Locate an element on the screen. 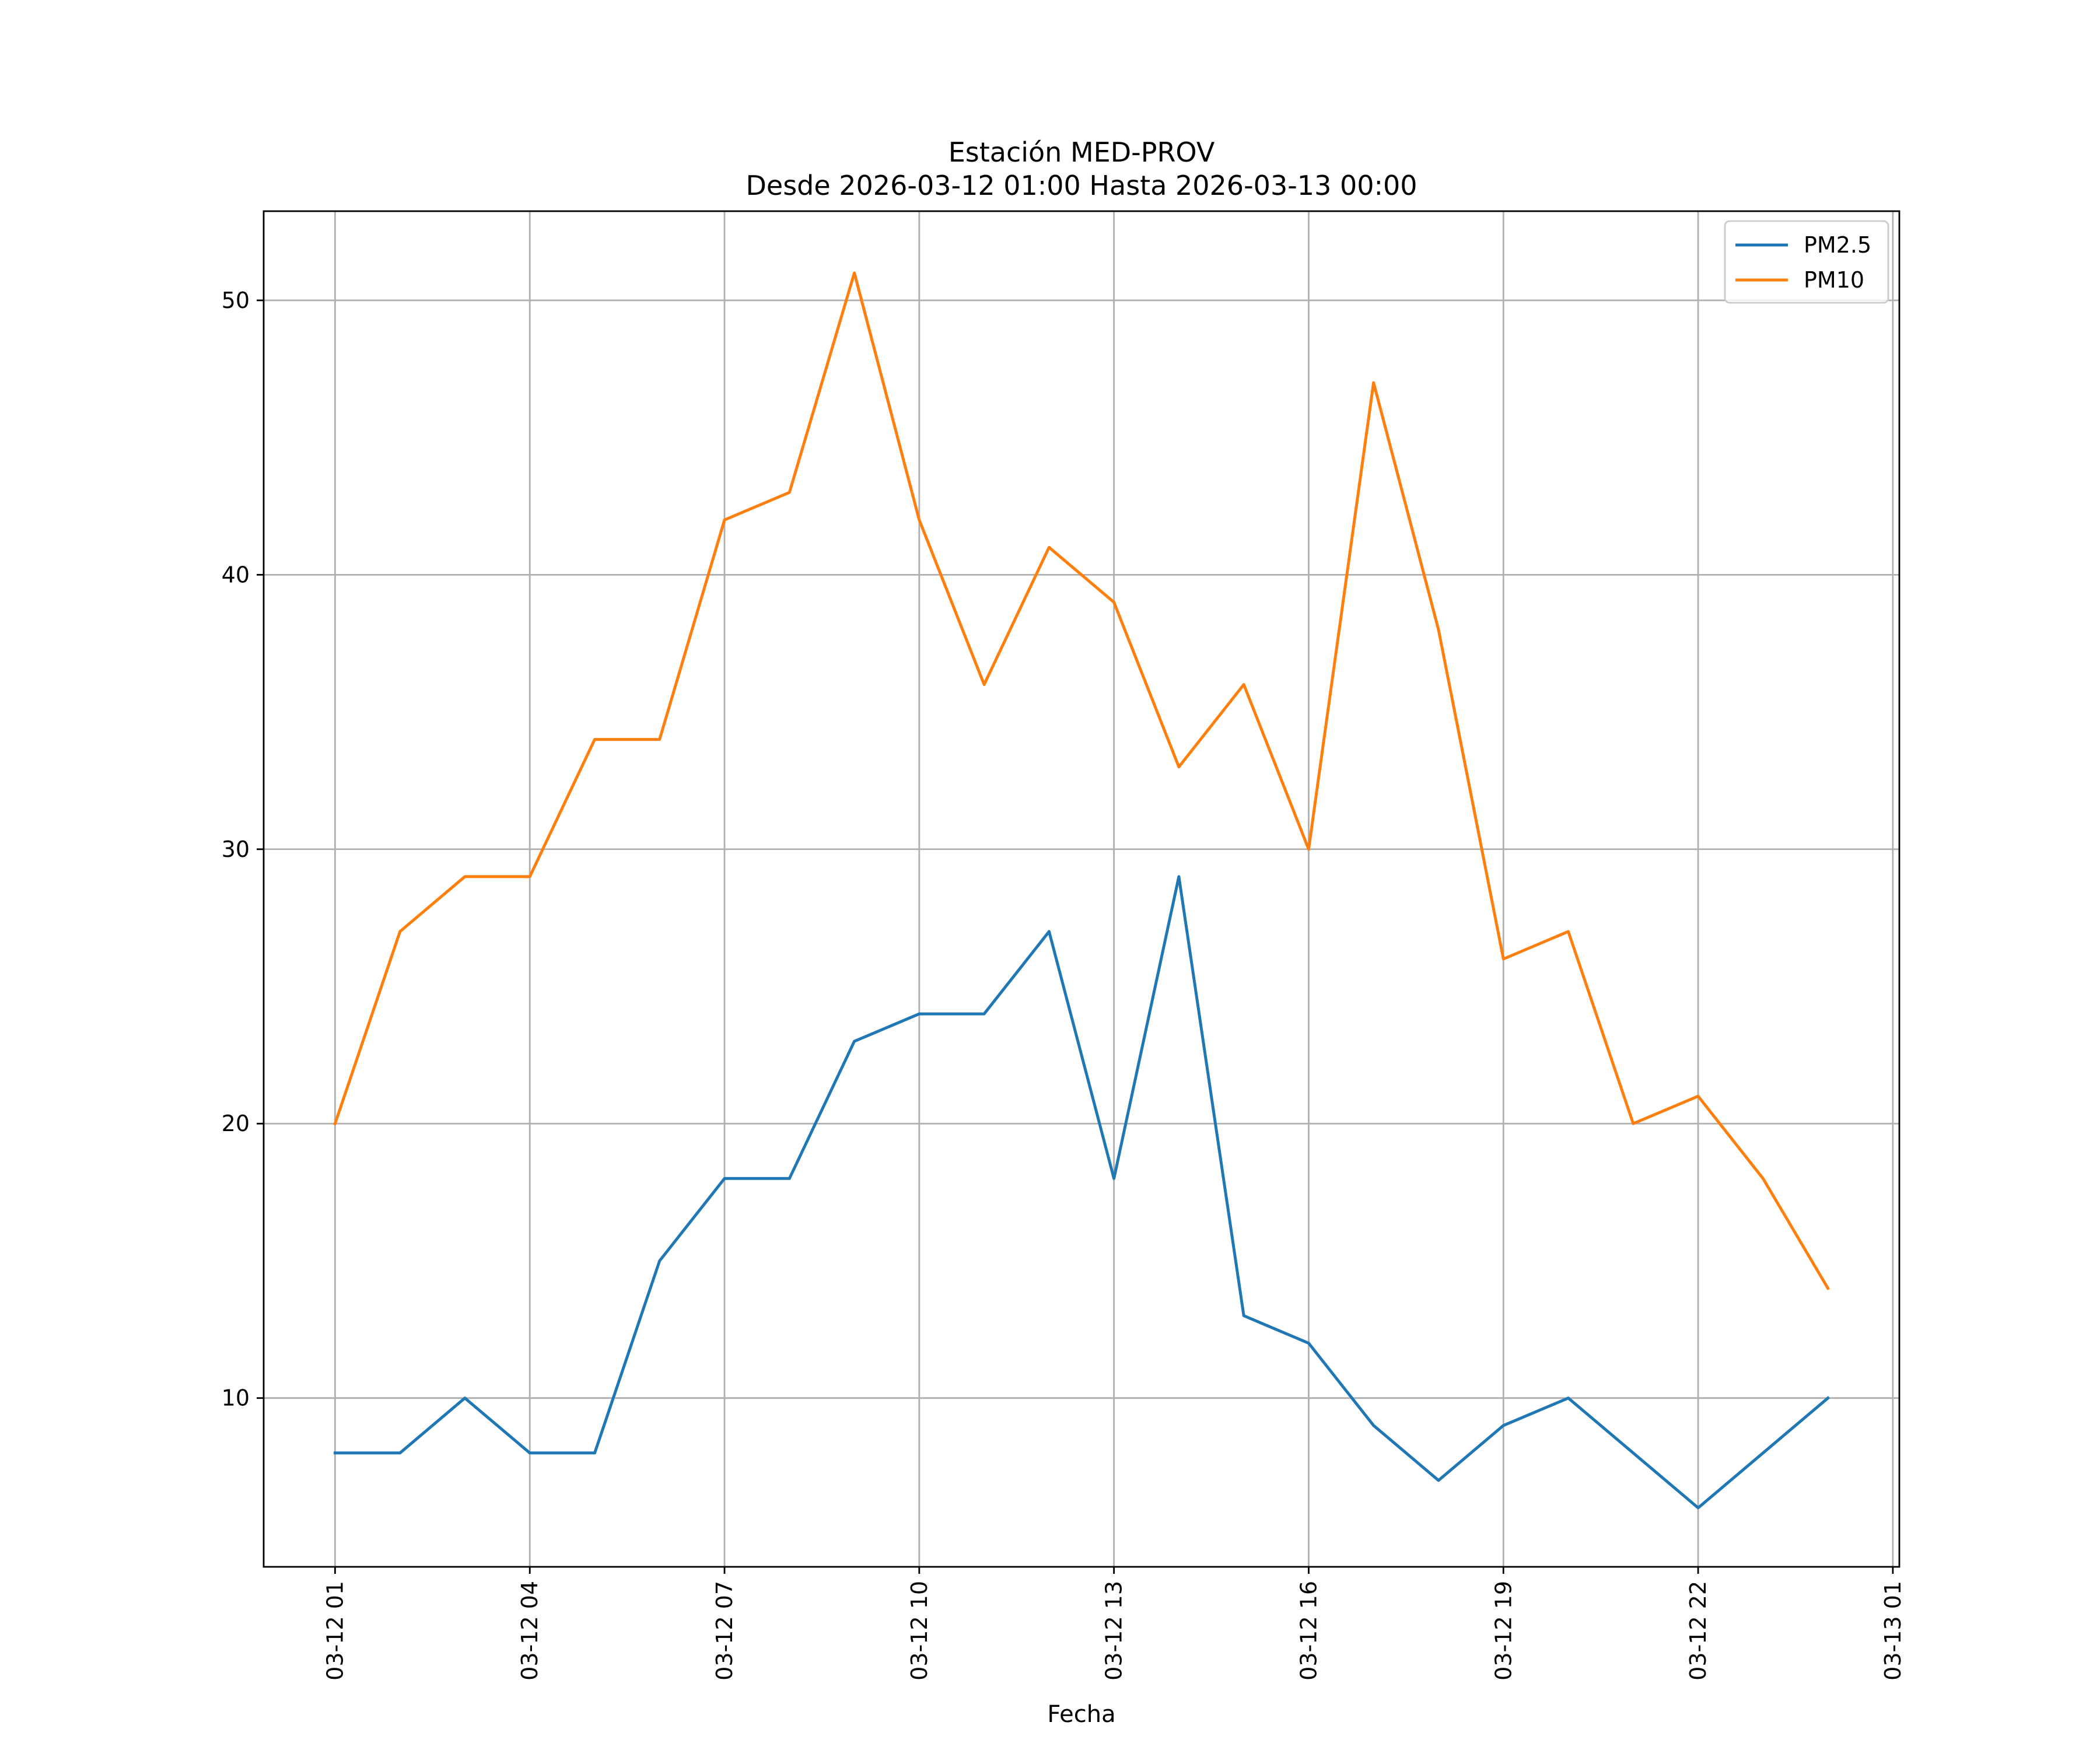 Image resolution: width=2100 pixels, height=1750 pixels. x-axis-label: Fecha is located at coordinates (1081, 1714).